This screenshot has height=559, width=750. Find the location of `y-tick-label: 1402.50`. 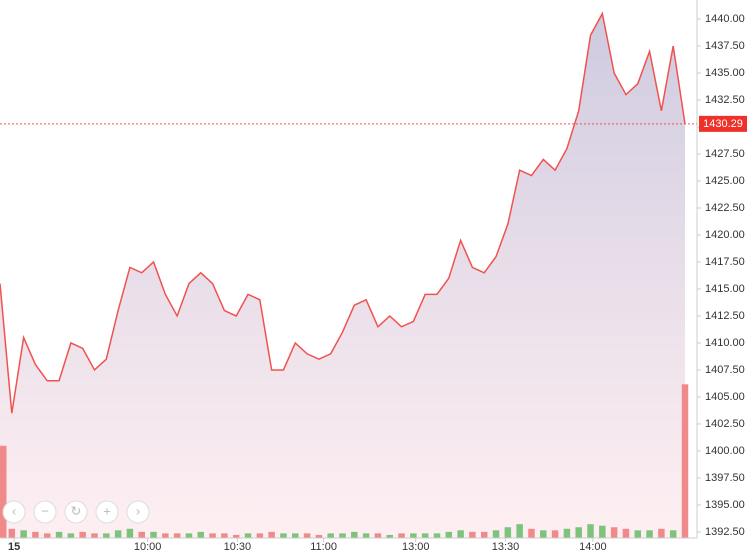

y-tick-label: 1402.50 is located at coordinates (725, 424).